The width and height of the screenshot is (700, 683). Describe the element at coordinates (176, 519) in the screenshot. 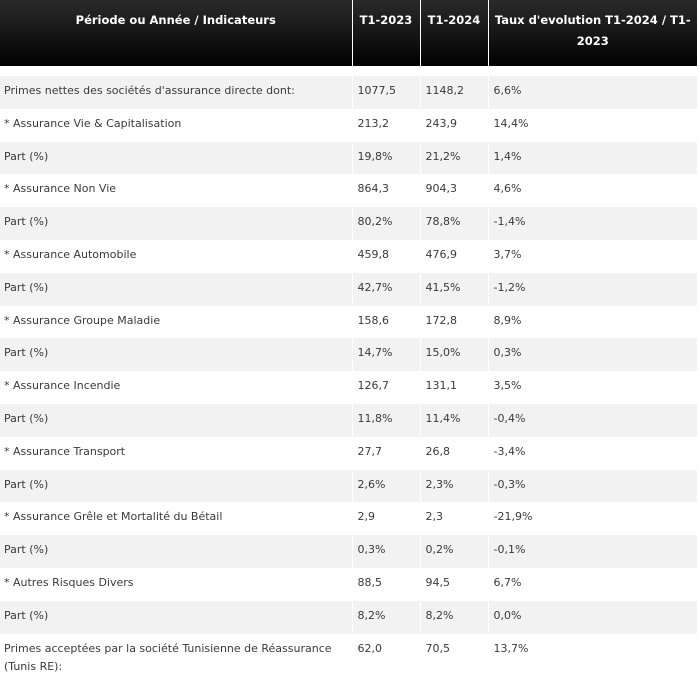

I see `row-label: * Assurance Grêle et Mortalité du Bétail` at that location.